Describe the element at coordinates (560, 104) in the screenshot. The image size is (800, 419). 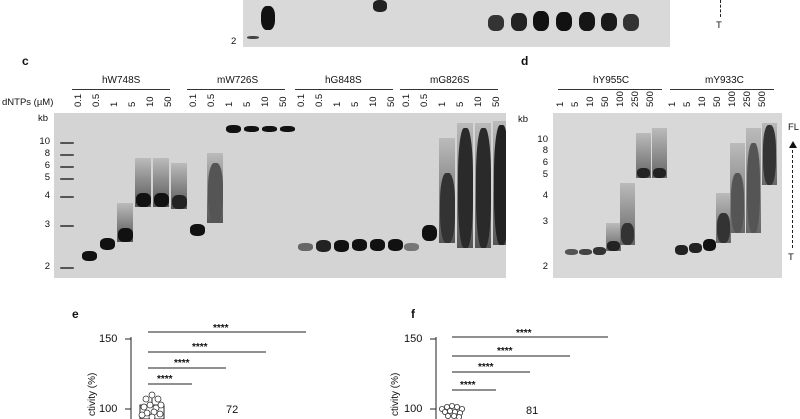
I see `lane-label-d-0-0: 1` at that location.